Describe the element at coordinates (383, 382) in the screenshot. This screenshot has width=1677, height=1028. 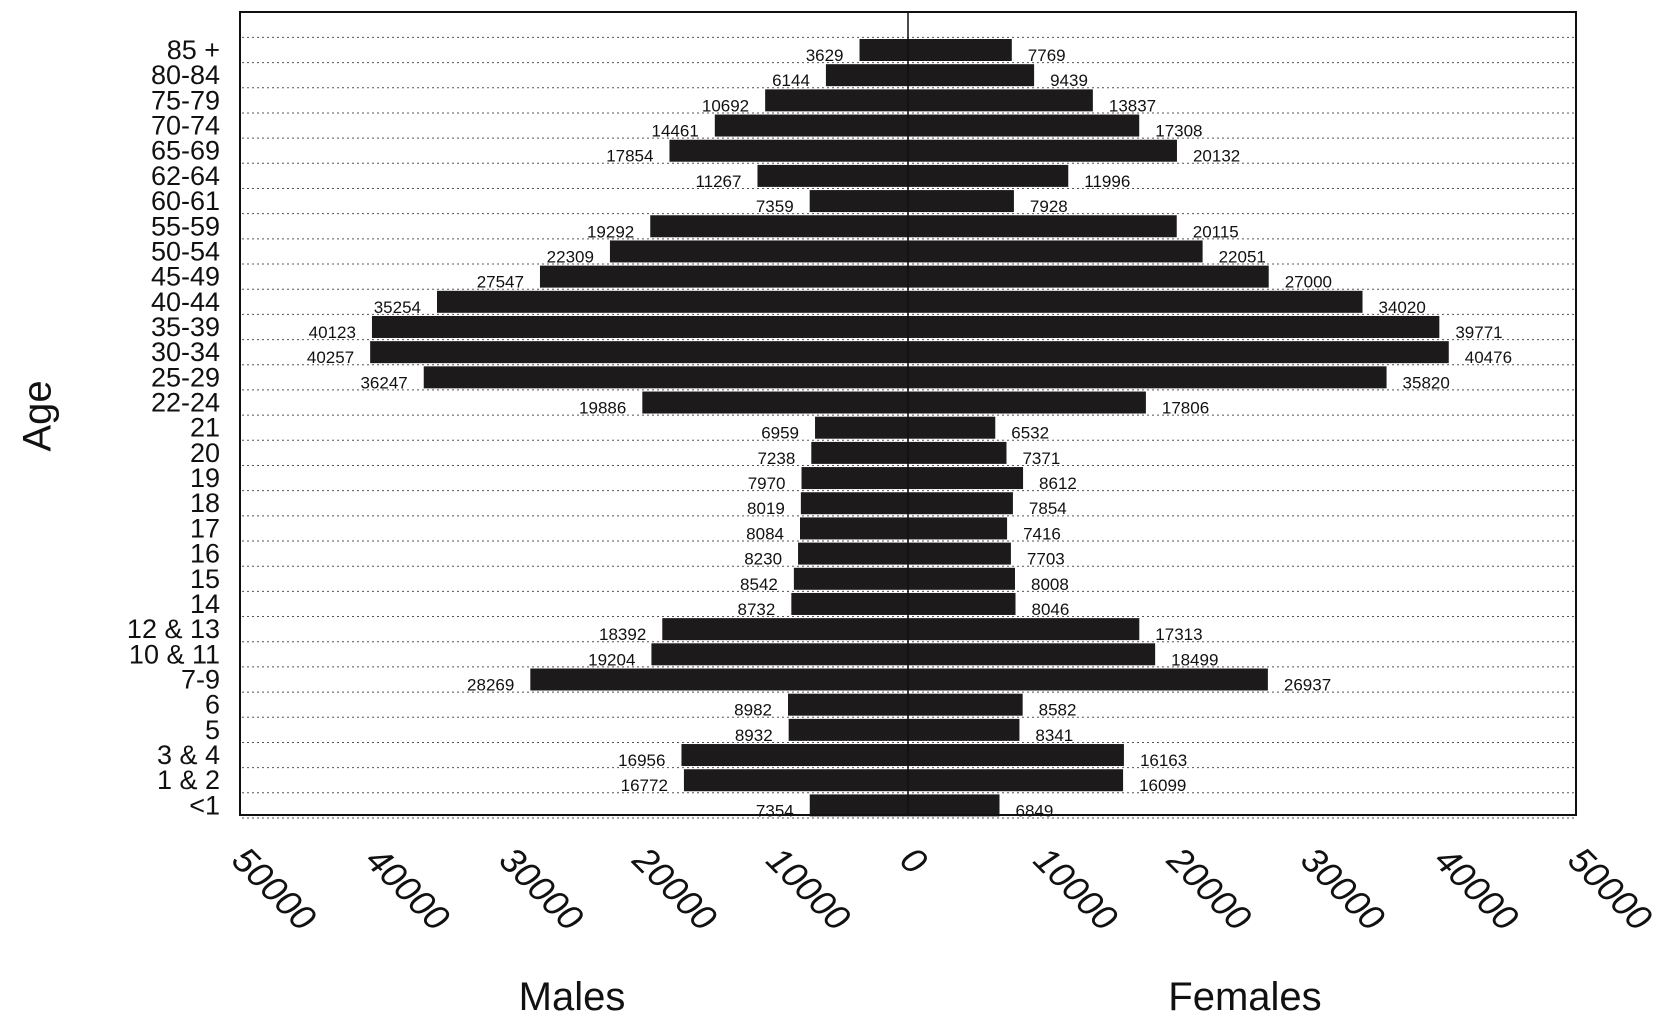
I see `male-value-label: 36247` at that location.